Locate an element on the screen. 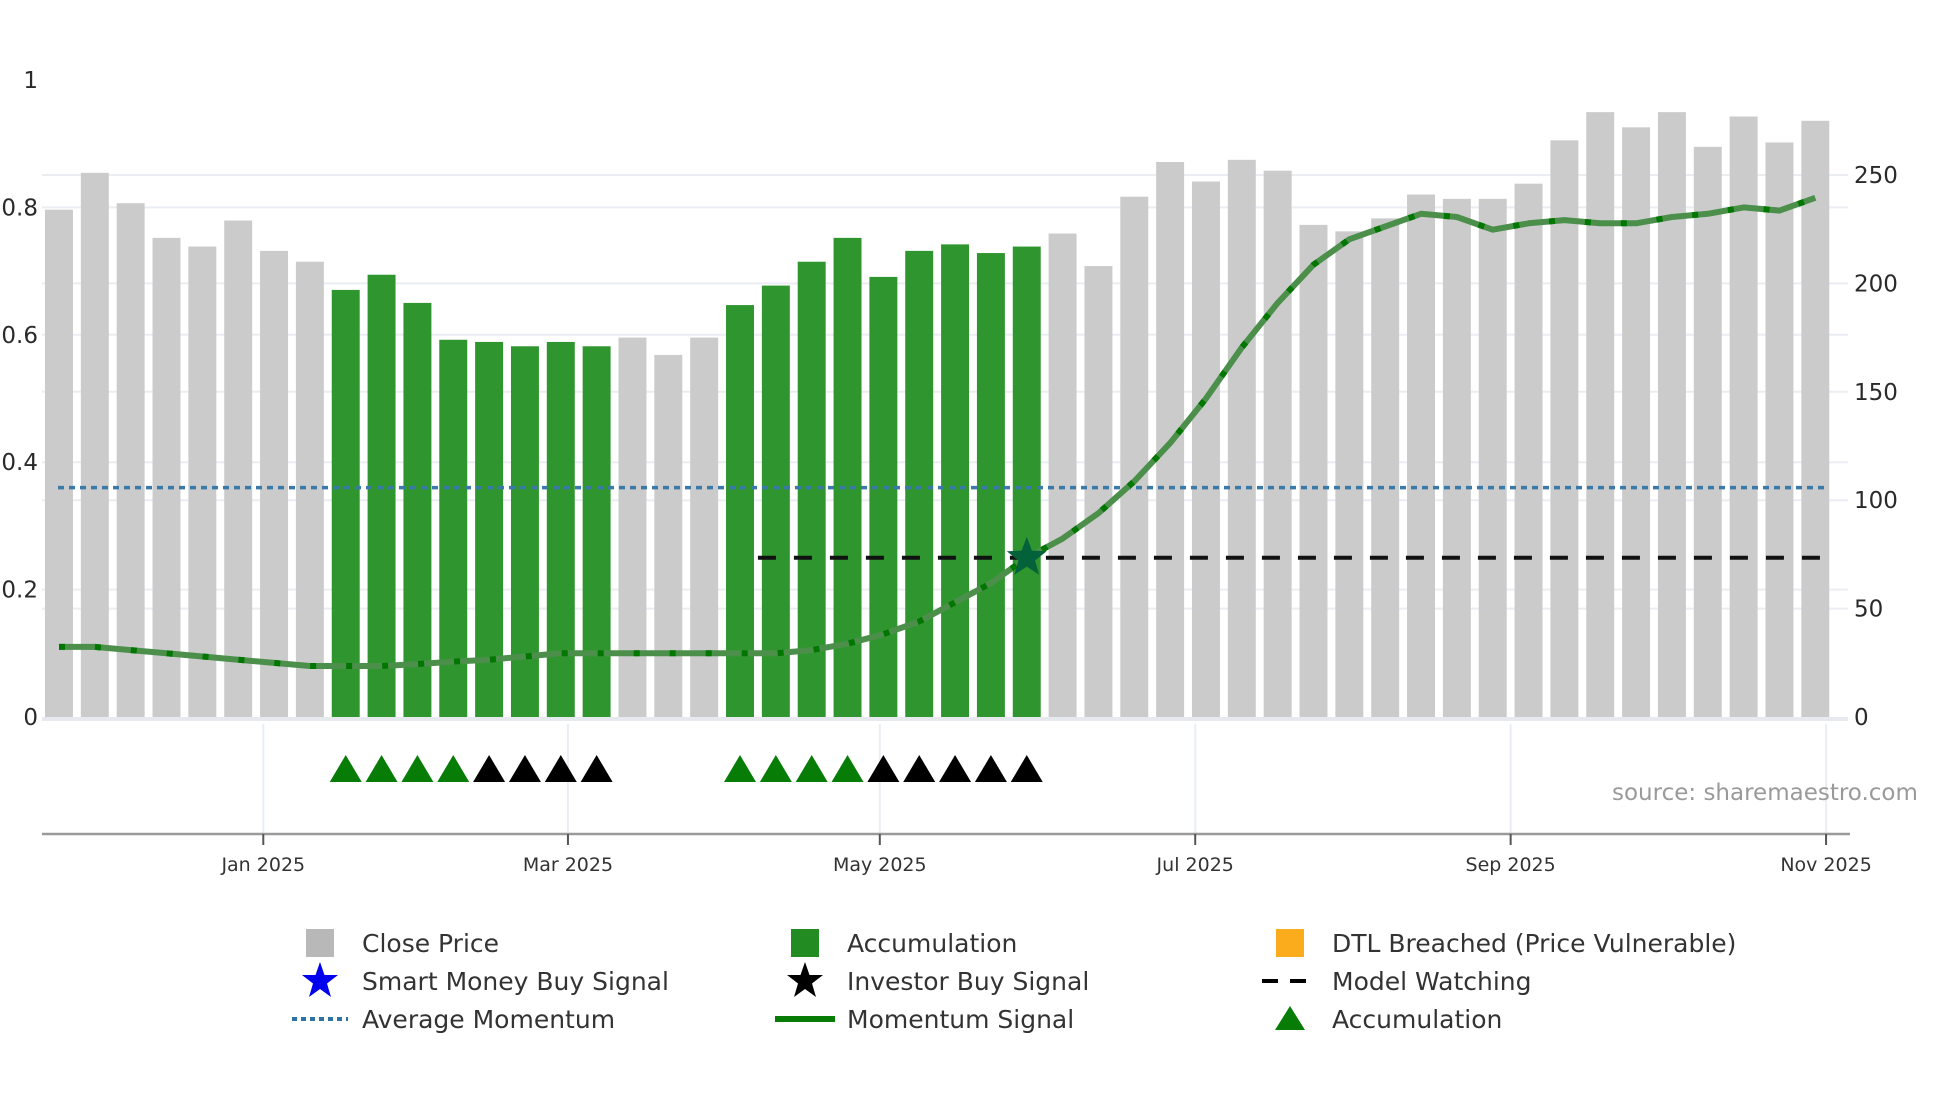 Image resolution: width=1960 pixels, height=1102 pixels. solid-line-icon is located at coordinates (805, 1019).